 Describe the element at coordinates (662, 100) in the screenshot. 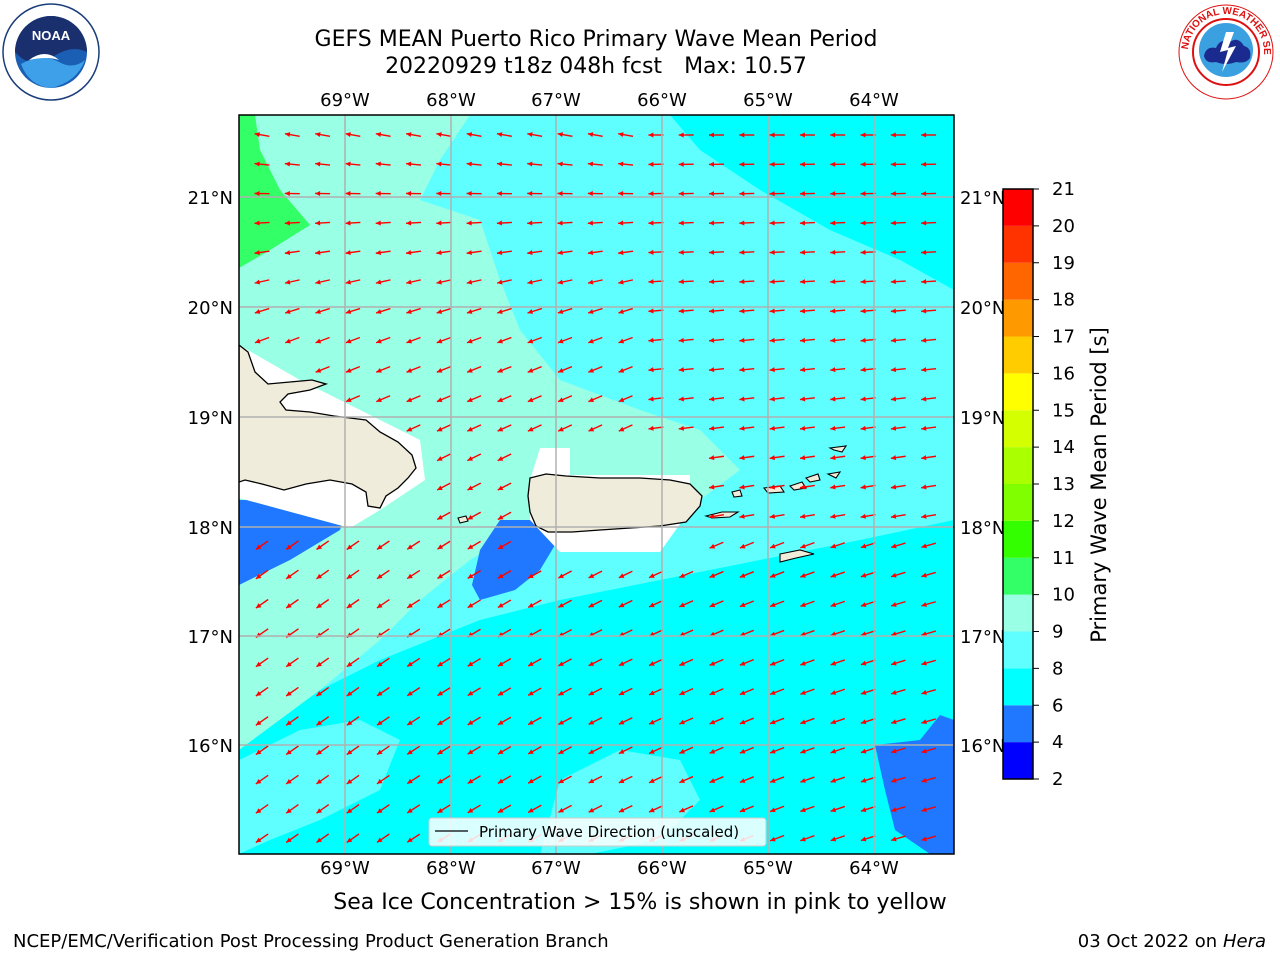

I see `lon-label-top: 66°W` at that location.